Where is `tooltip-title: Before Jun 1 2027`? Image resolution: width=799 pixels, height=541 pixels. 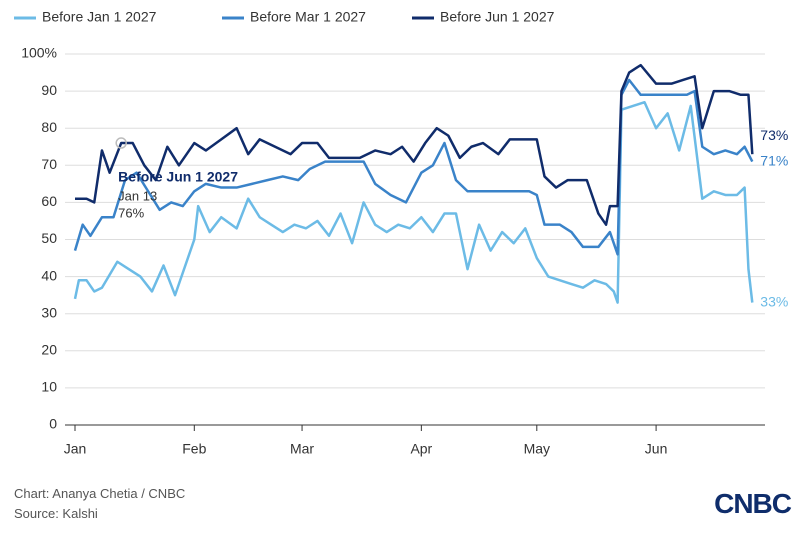
tooltip-title: Before Jun 1 2027 is located at coordinates (178, 177).